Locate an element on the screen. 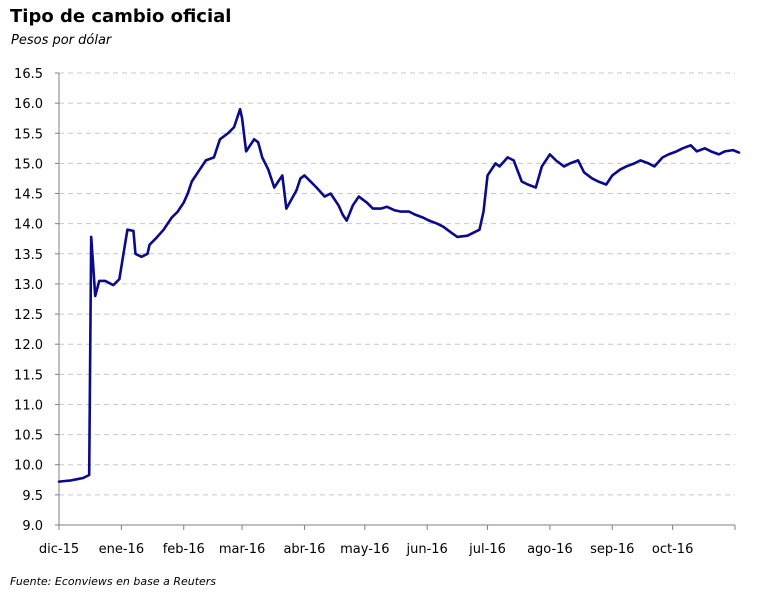 This screenshot has width=770, height=593. x-tick-label: may-16 is located at coordinates (364, 549).